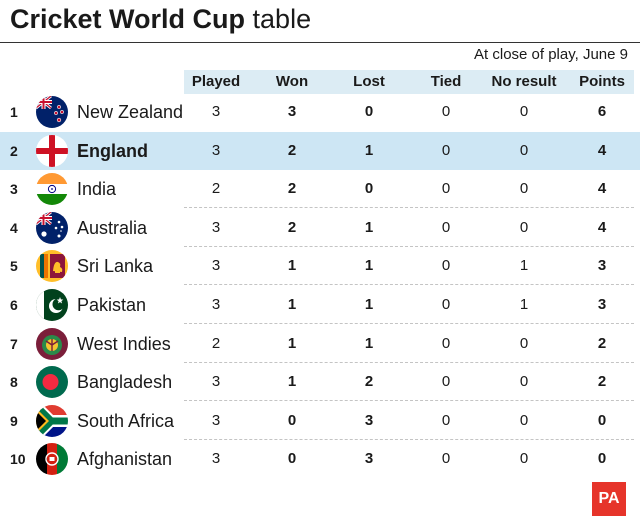 This screenshot has height=528, width=640. What do you see at coordinates (551, 54) in the screenshot?
I see `subtitle: At close of play, June 9` at bounding box center [551, 54].